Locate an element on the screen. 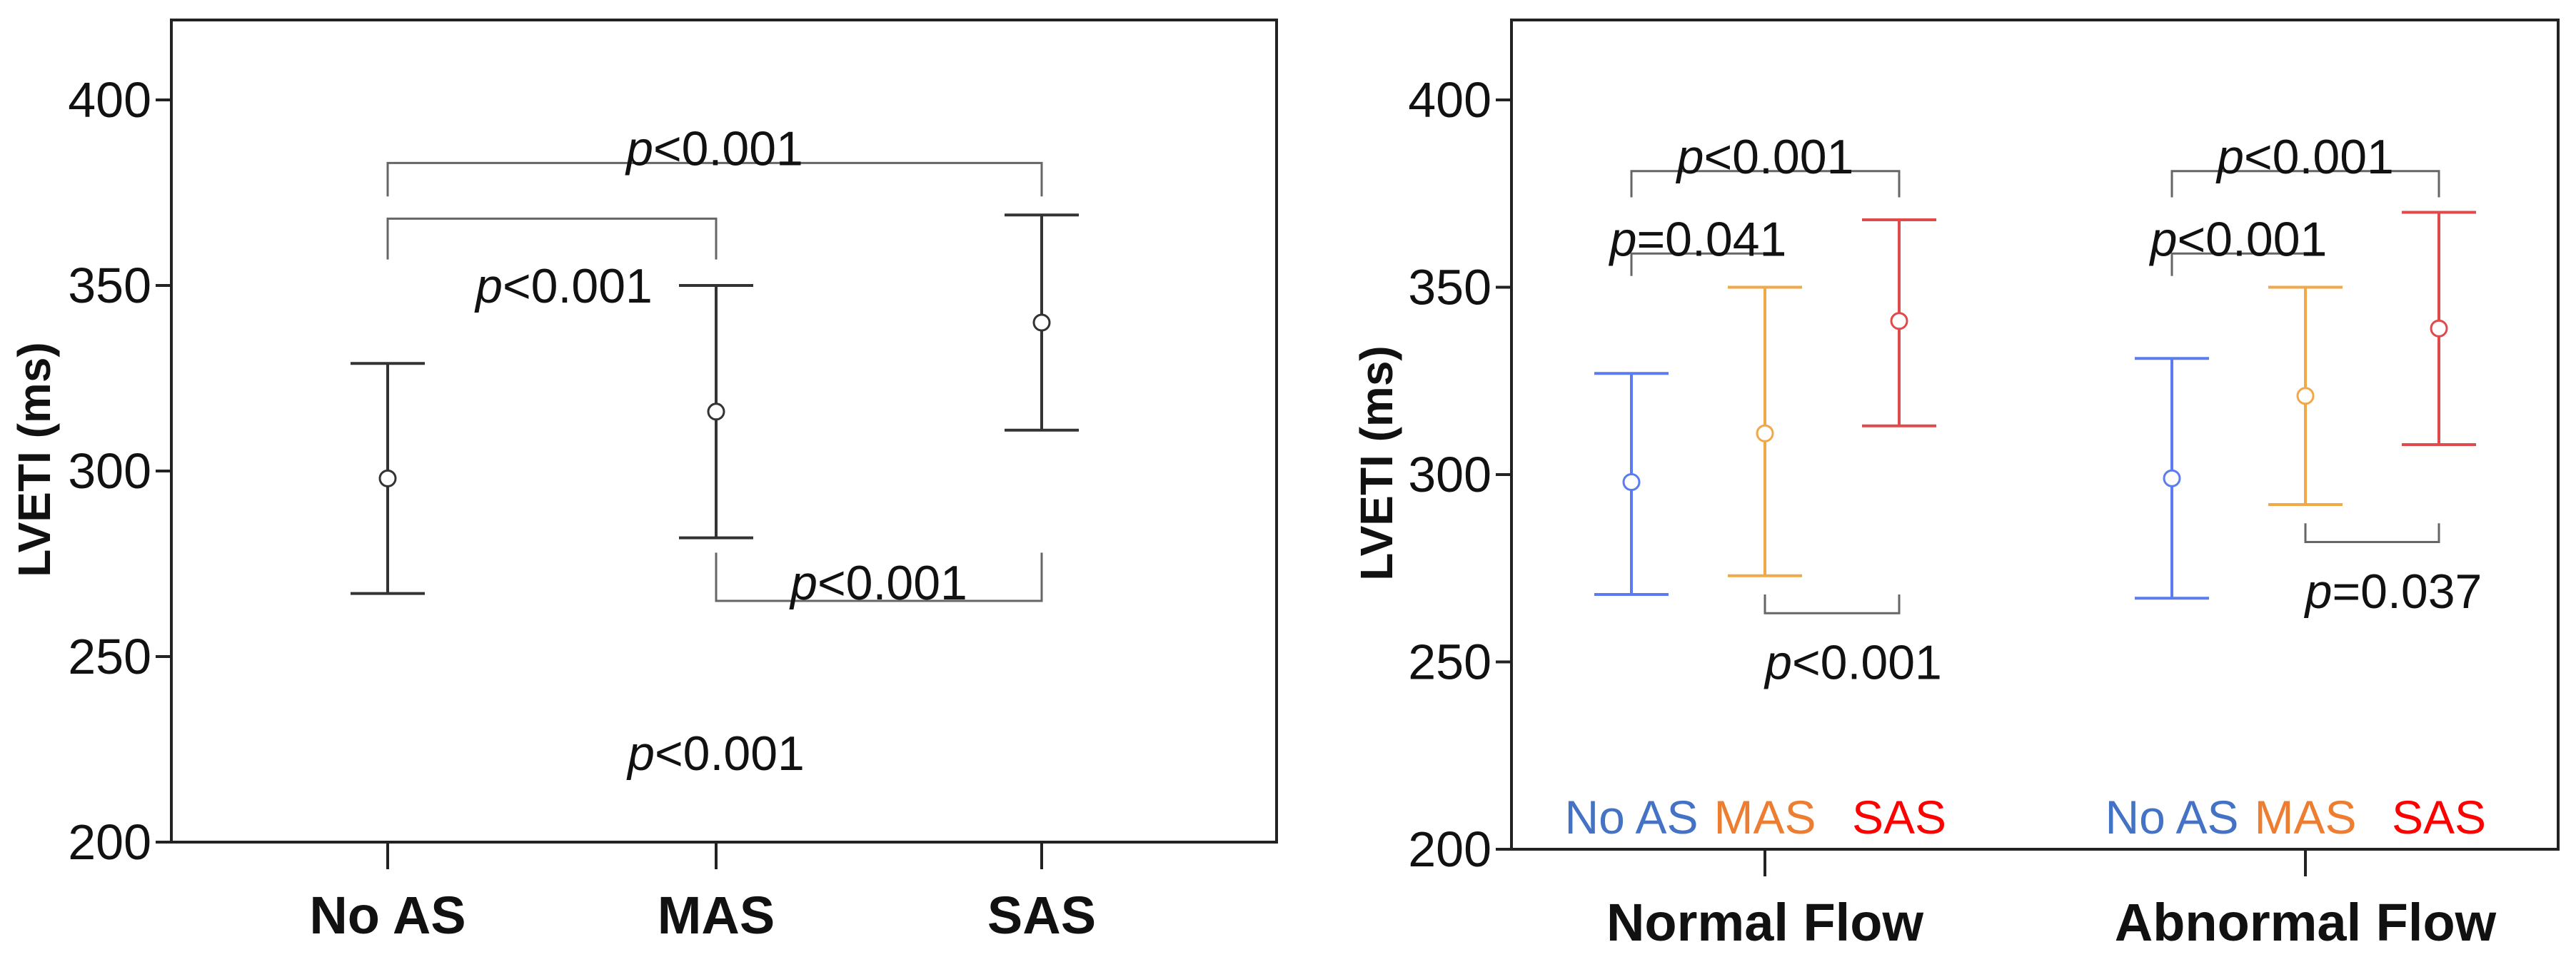  x-tick-label: MAS is located at coordinates (716, 916).